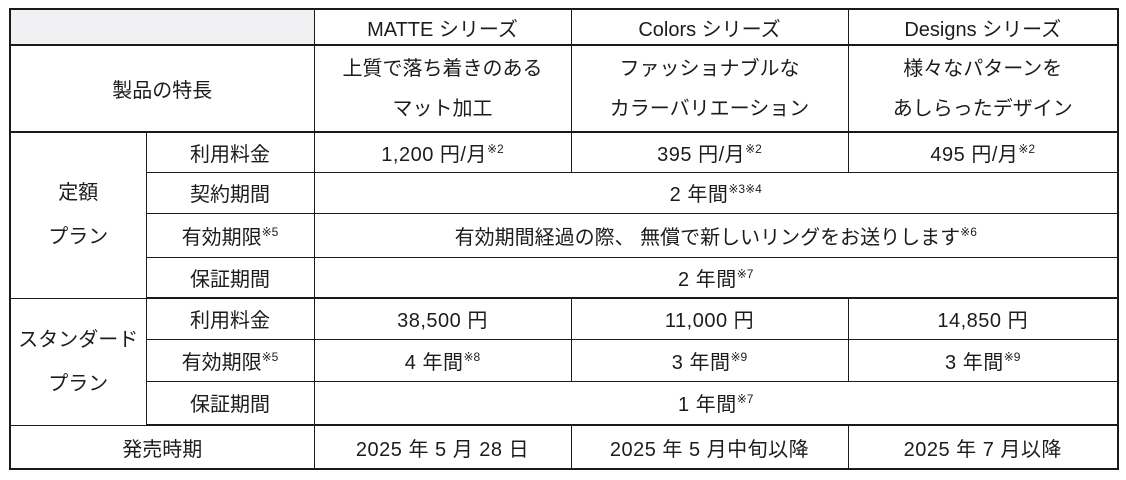 The image size is (1126, 480). Describe the element at coordinates (707, 405) in the screenshot. I see `value: 1 年間` at that location.